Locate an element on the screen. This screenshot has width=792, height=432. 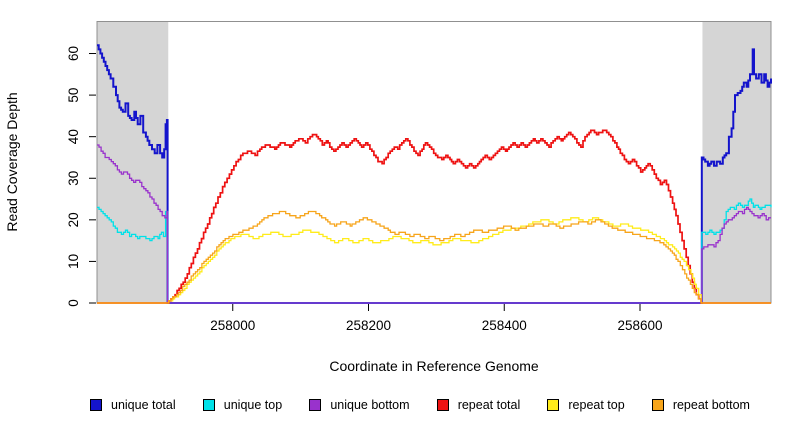
x-axis: 258000 258200 258400 258600 is located at coordinates (436, 318).